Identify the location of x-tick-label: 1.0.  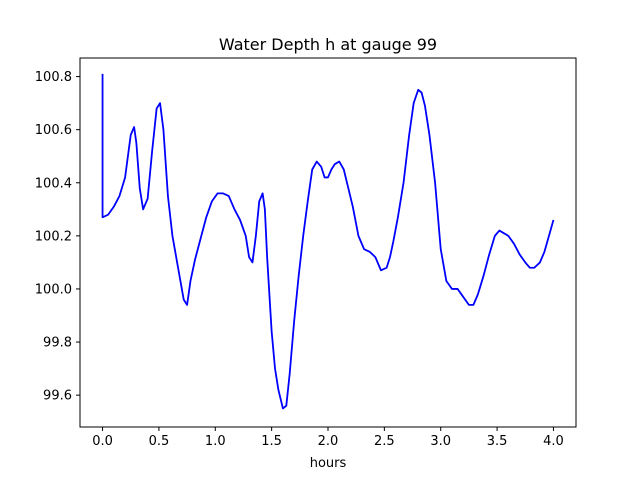
(215, 441).